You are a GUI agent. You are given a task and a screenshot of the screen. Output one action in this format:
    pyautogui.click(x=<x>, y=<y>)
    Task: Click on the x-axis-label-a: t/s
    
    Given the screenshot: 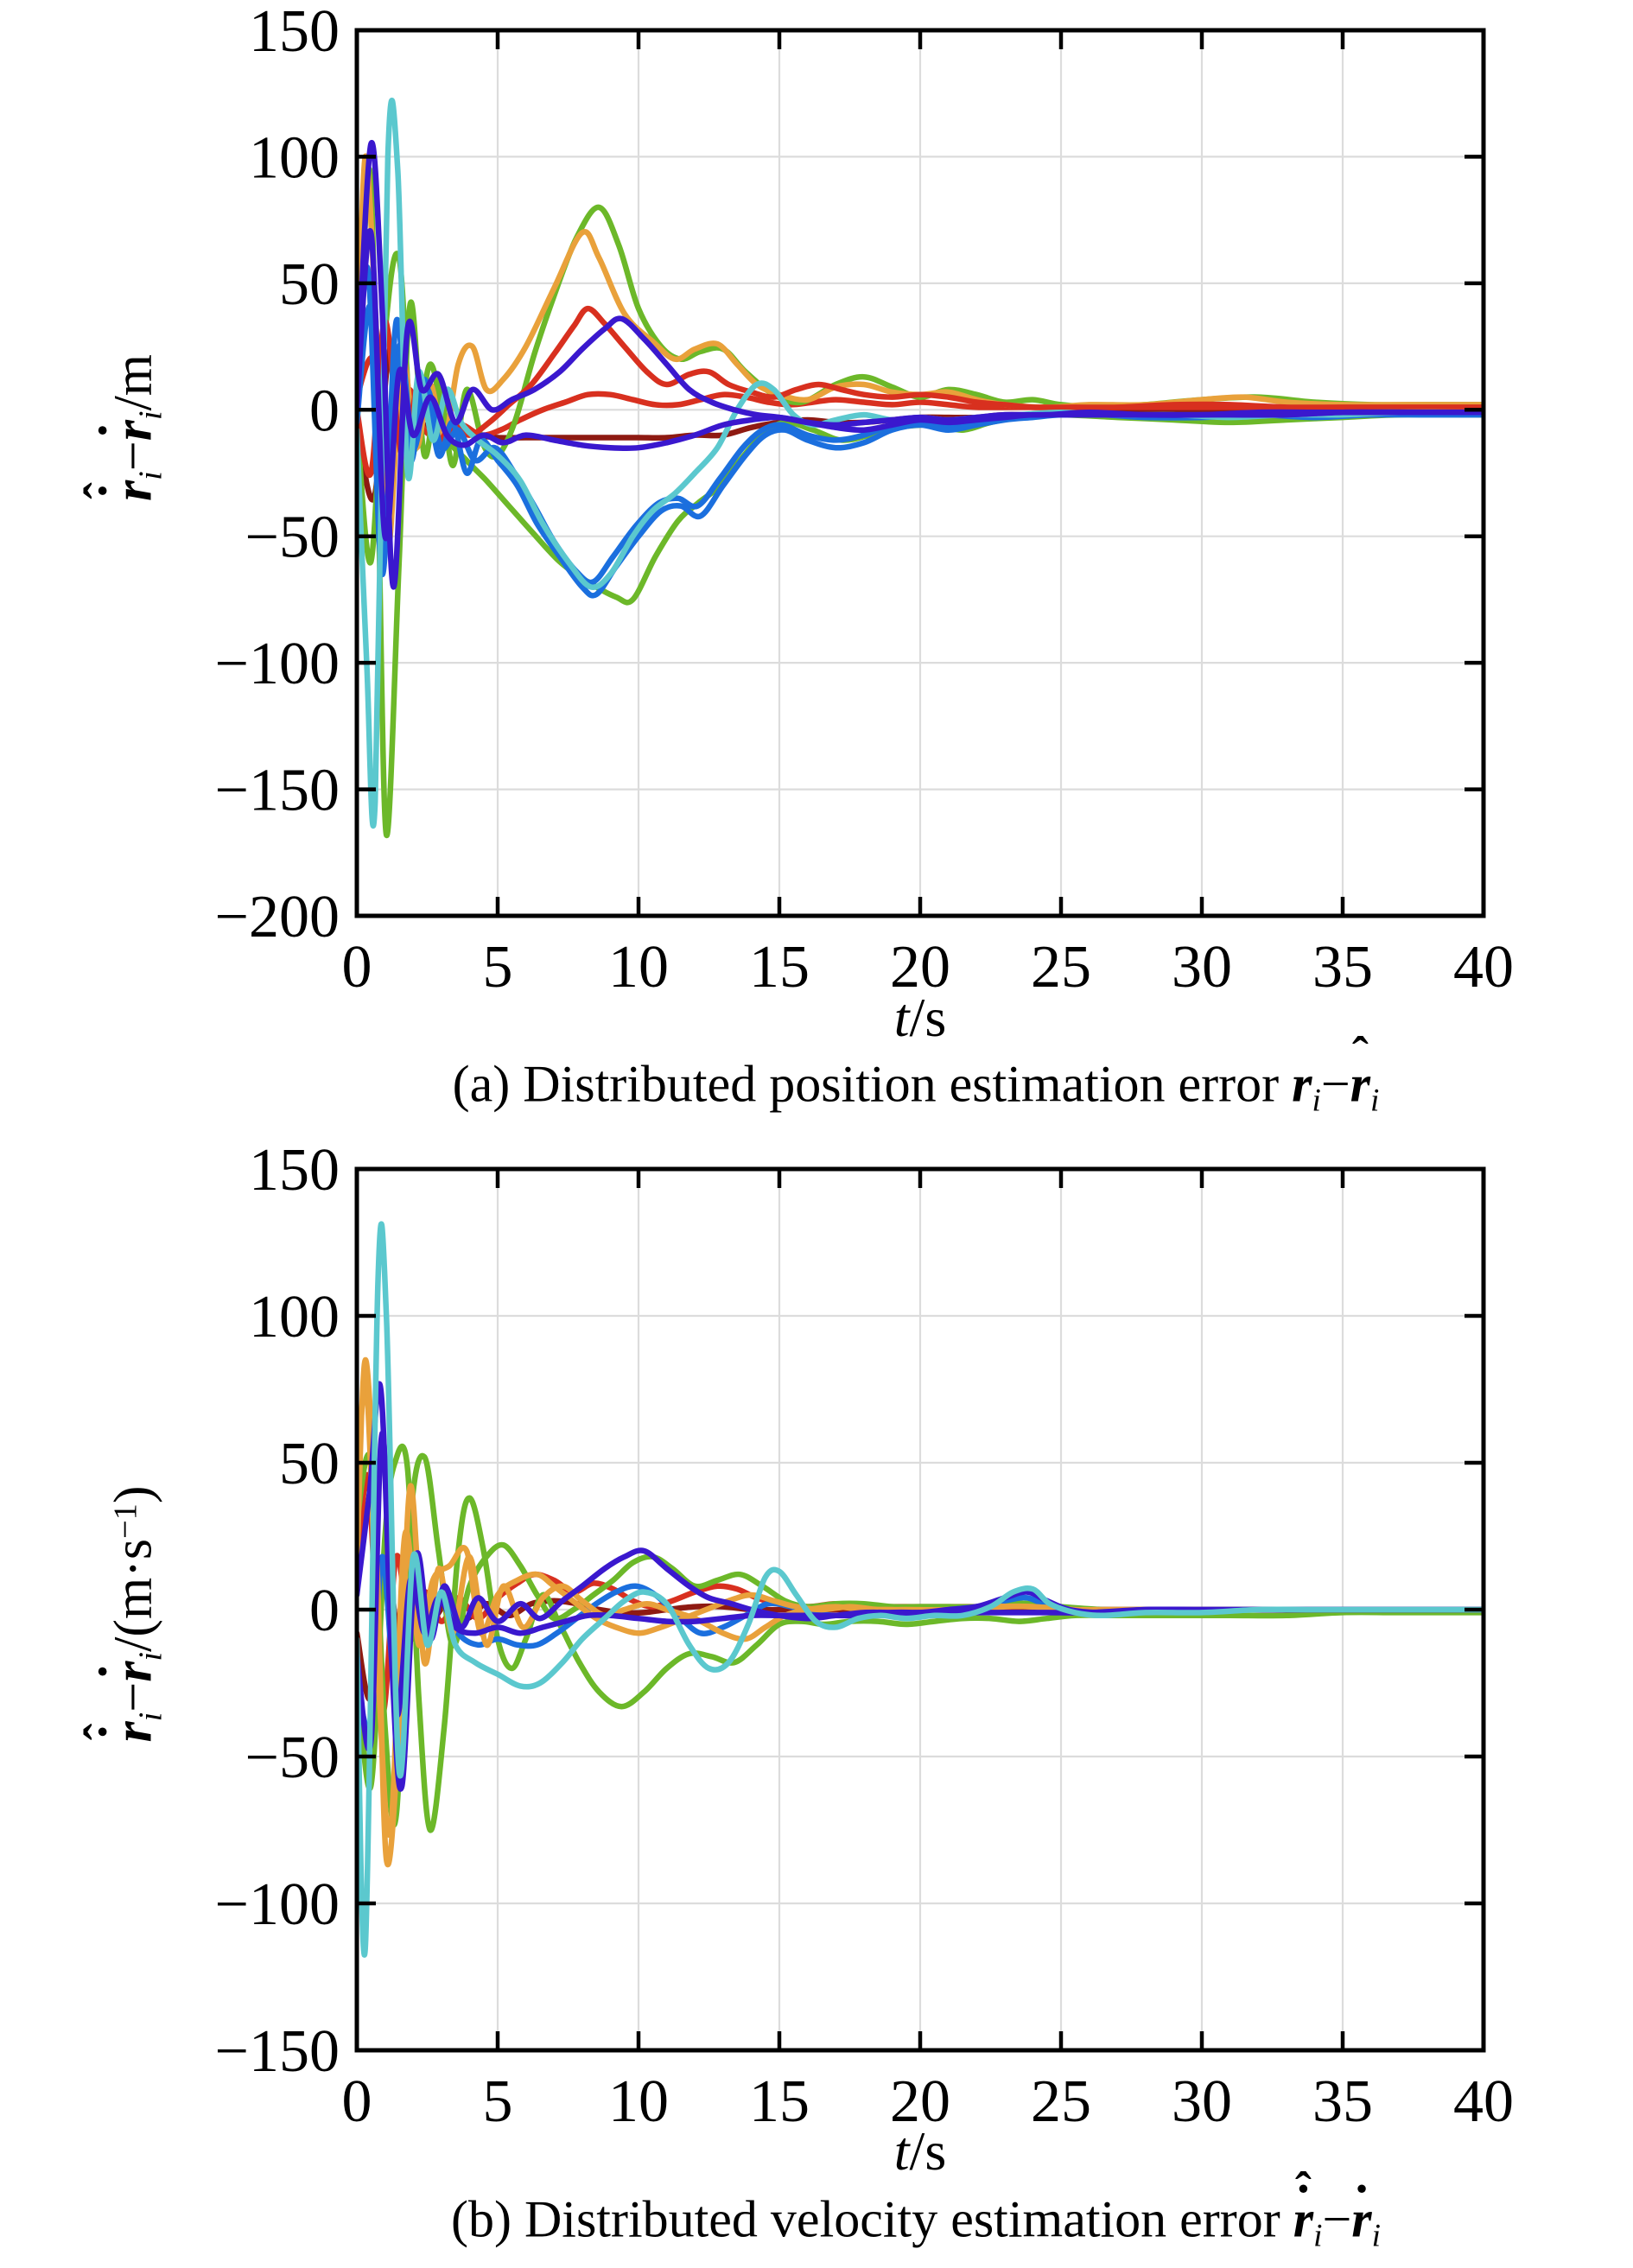 What is the action you would take?
    pyautogui.click(x=920, y=1018)
    